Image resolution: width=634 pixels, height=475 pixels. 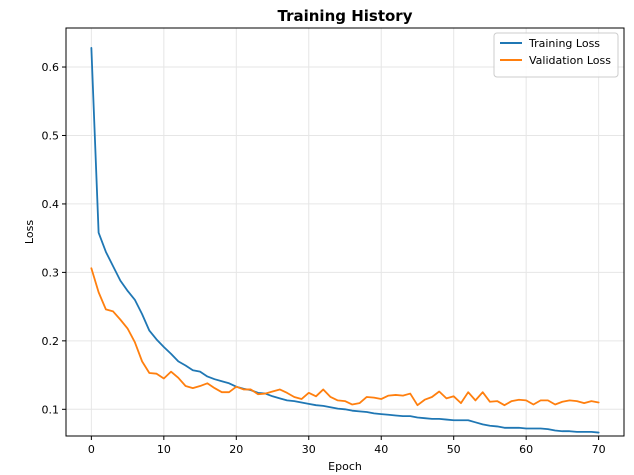 I want to click on x-tick-label: 10, so click(x=164, y=449).